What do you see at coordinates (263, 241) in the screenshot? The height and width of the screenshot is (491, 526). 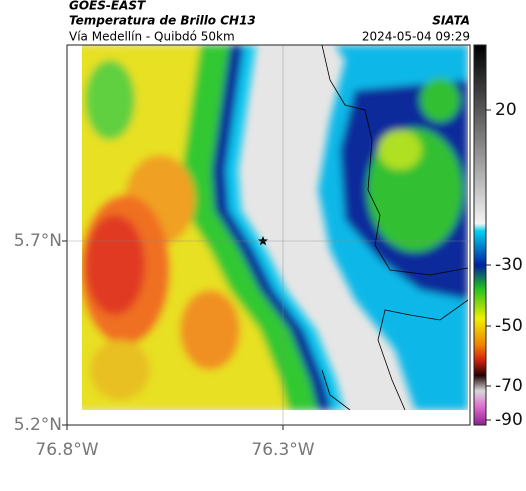 I see `location-marker` at bounding box center [263, 241].